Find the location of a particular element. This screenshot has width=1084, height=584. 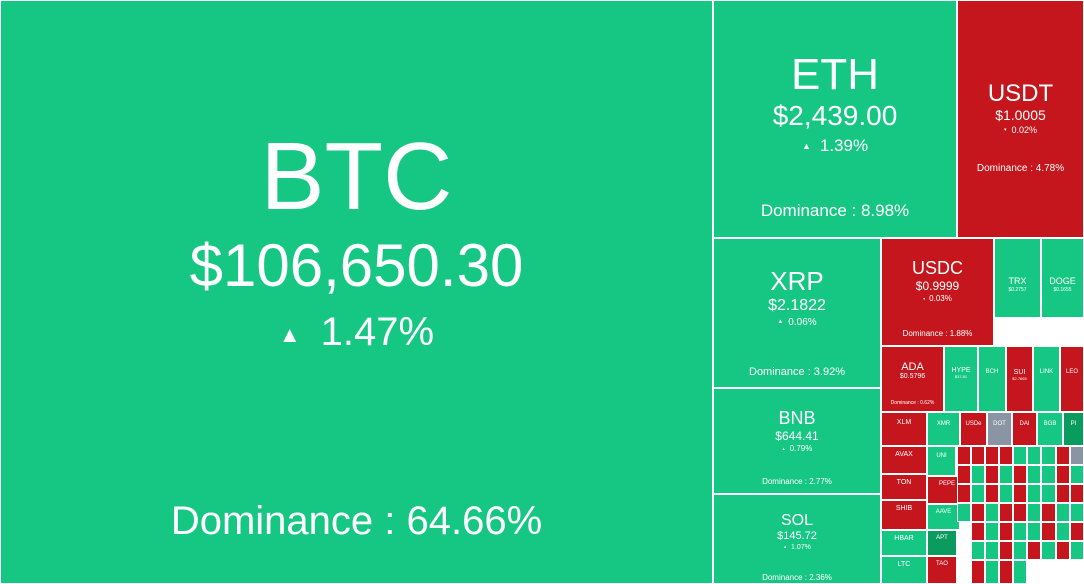

tile-pi: PI is located at coordinates (1073, 429).